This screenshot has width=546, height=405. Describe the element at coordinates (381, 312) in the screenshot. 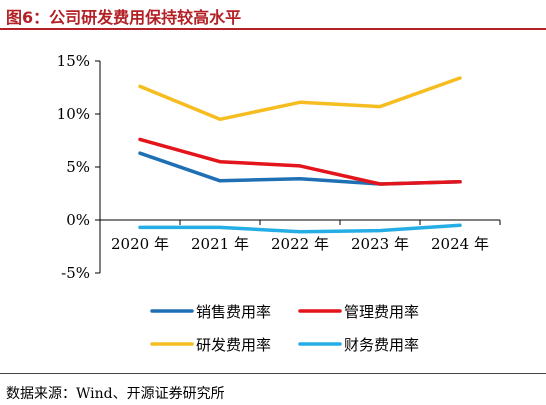

I see `legend-label: 管理费用率` at that location.